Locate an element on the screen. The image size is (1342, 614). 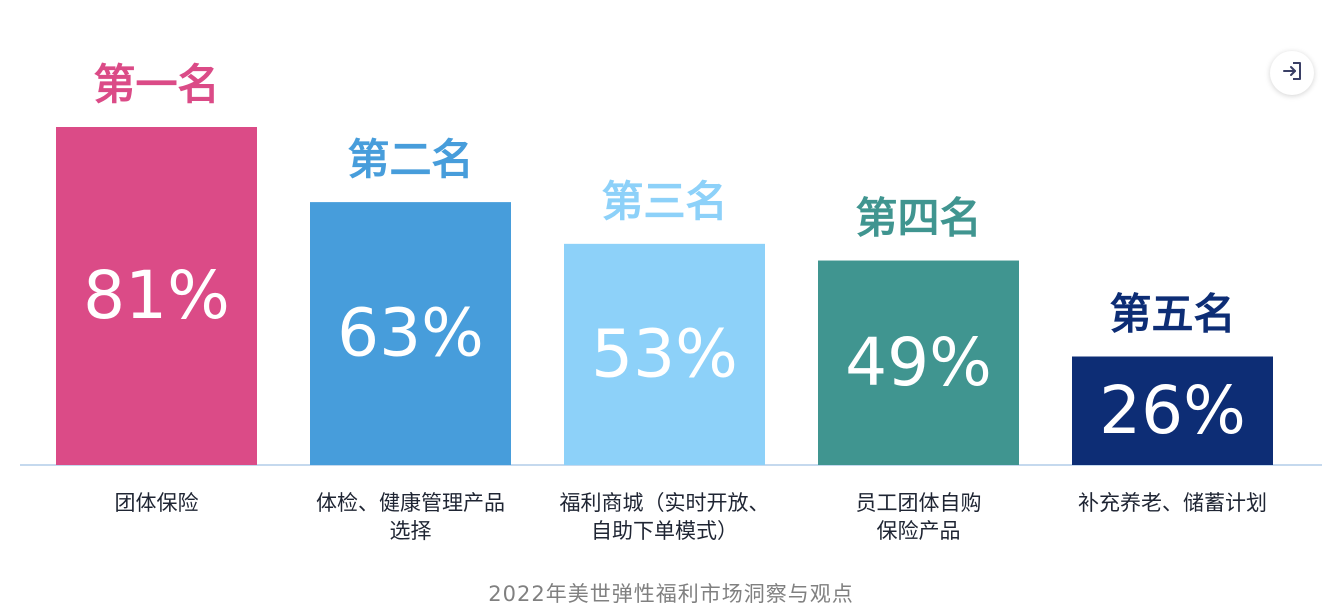
exit-button is located at coordinates (1292, 73).